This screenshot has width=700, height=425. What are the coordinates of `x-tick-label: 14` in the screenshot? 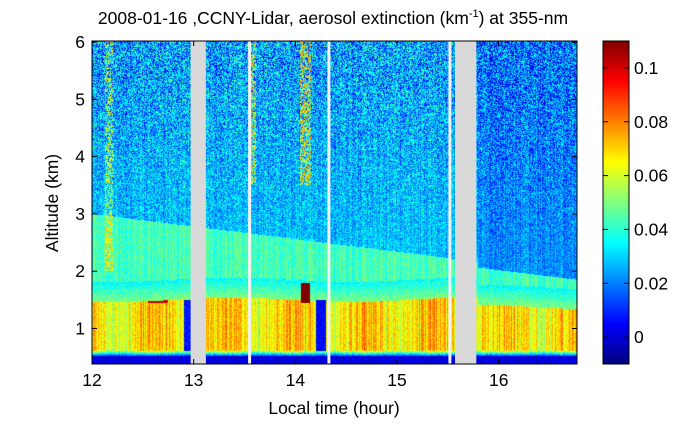 It's located at (296, 380).